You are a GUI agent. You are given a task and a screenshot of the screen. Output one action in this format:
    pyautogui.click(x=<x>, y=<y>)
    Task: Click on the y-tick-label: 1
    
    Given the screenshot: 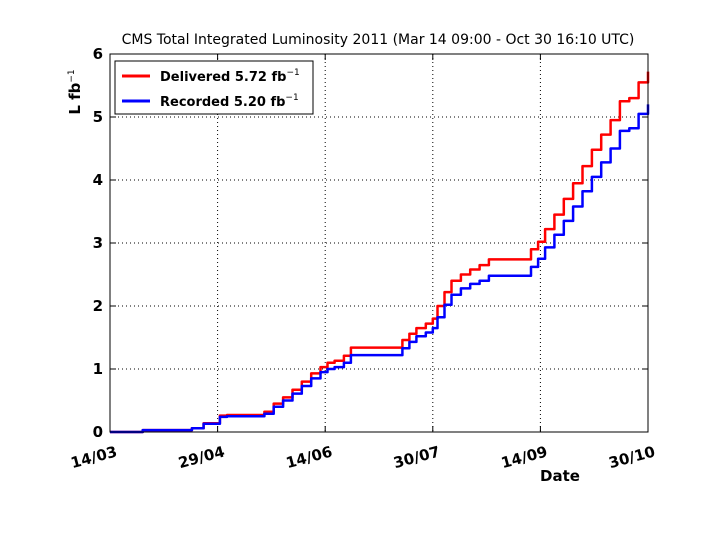 What is the action you would take?
    pyautogui.click(x=98, y=369)
    